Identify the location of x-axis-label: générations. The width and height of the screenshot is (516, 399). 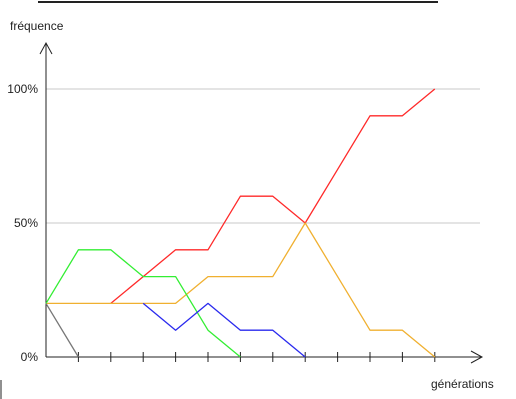
(462, 384).